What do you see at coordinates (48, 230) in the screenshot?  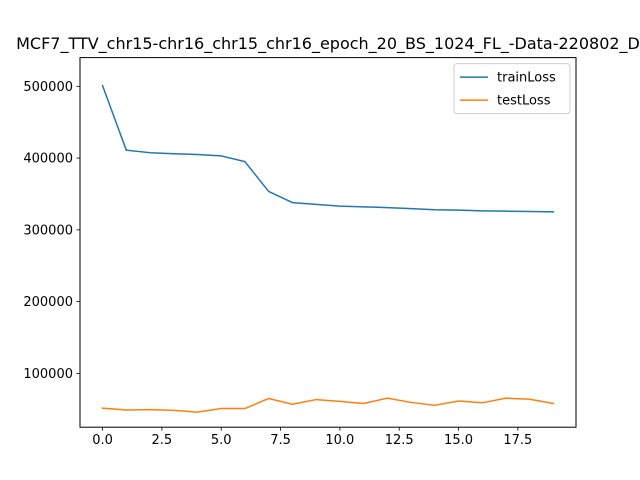 I see `y-tick-label: 300000` at bounding box center [48, 230].